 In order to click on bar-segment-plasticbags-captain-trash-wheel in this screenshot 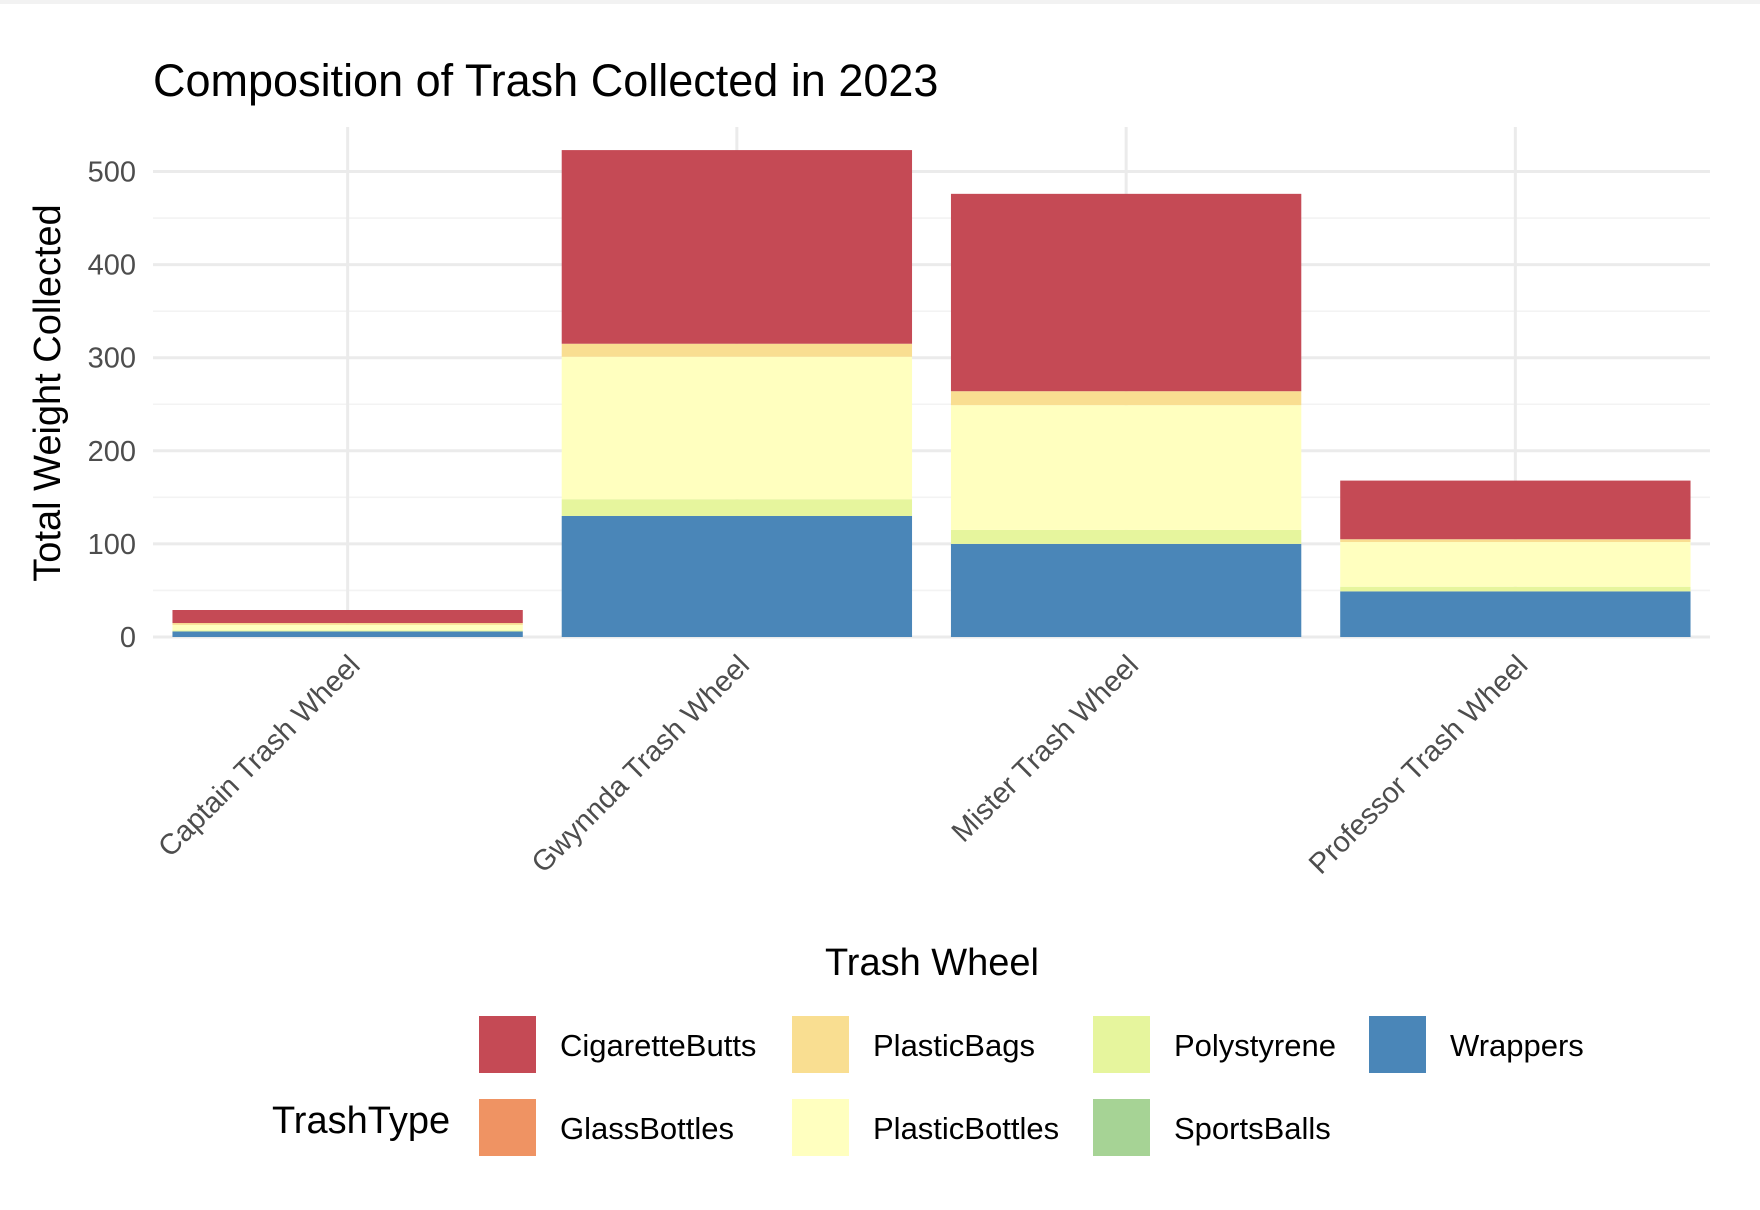, I will do `click(347, 624)`.